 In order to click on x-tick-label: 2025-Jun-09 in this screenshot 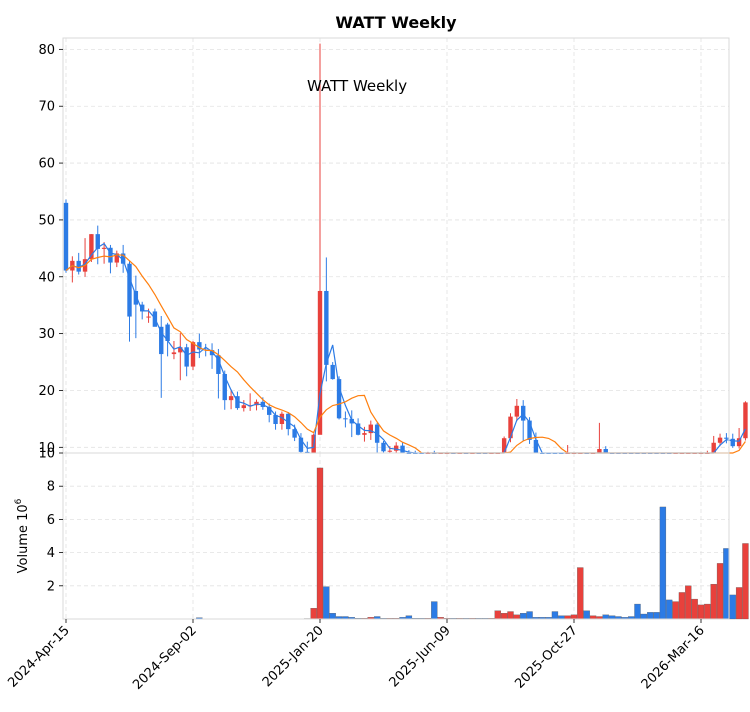, I will do `click(420, 656)`.